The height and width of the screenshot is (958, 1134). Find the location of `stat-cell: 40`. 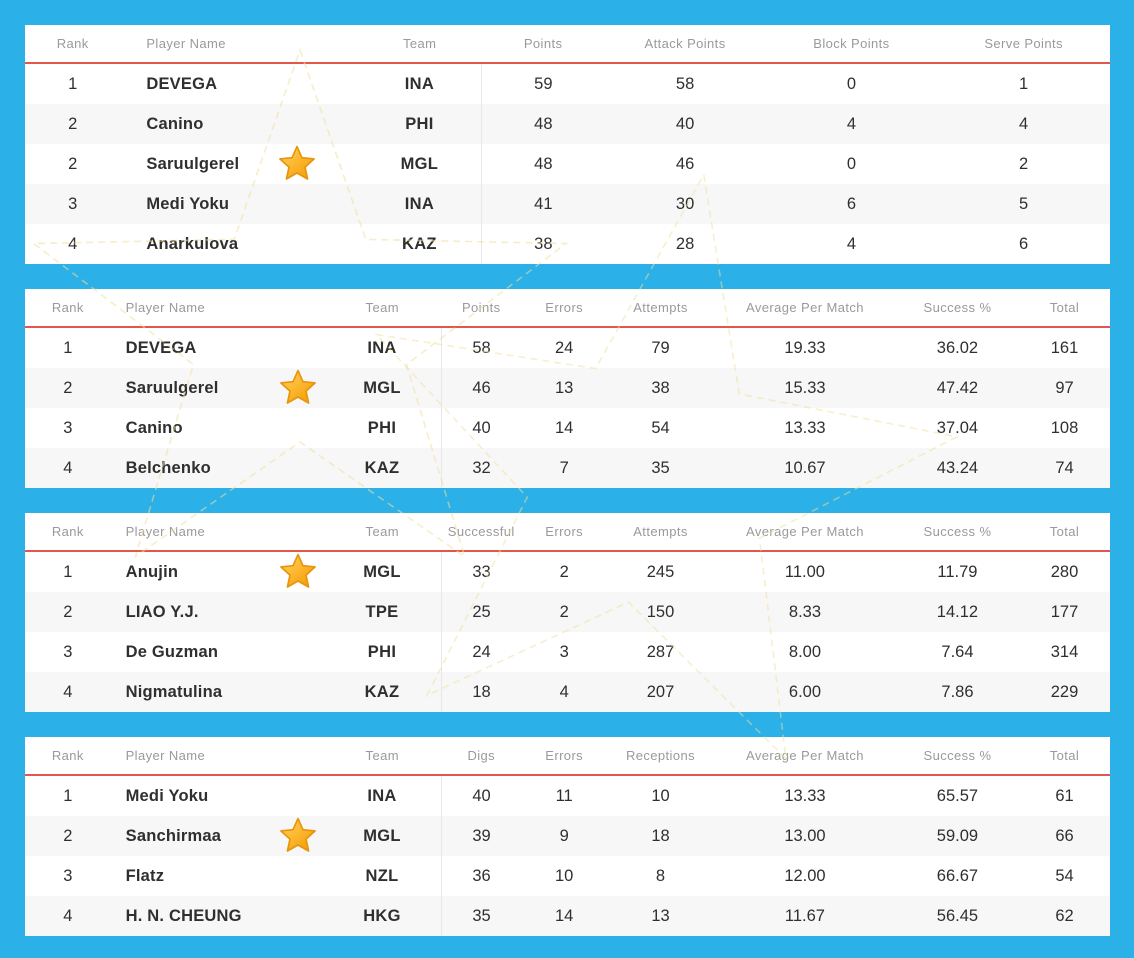

stat-cell: 40 is located at coordinates (685, 123).